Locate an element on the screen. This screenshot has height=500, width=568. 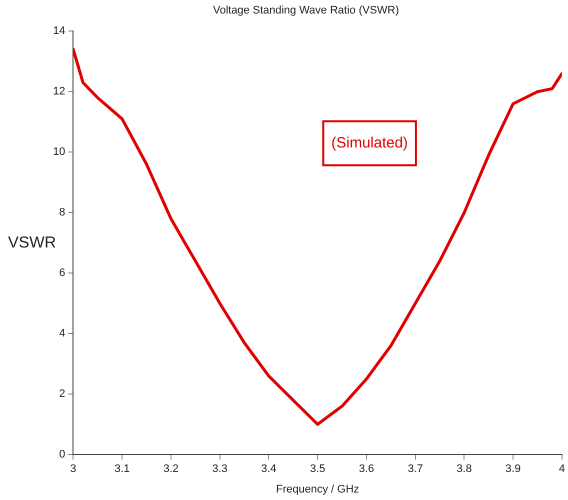
text: (Simulated) is located at coordinates (369, 143).